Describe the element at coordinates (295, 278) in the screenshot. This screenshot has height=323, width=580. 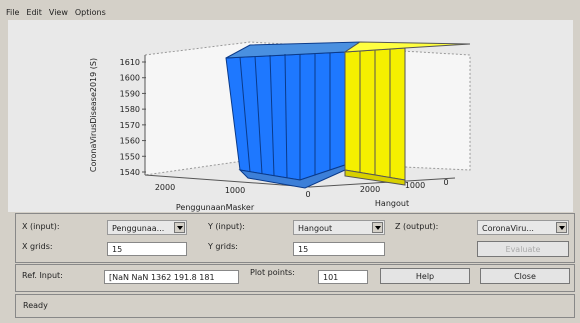
I see `ref-controls` at that location.